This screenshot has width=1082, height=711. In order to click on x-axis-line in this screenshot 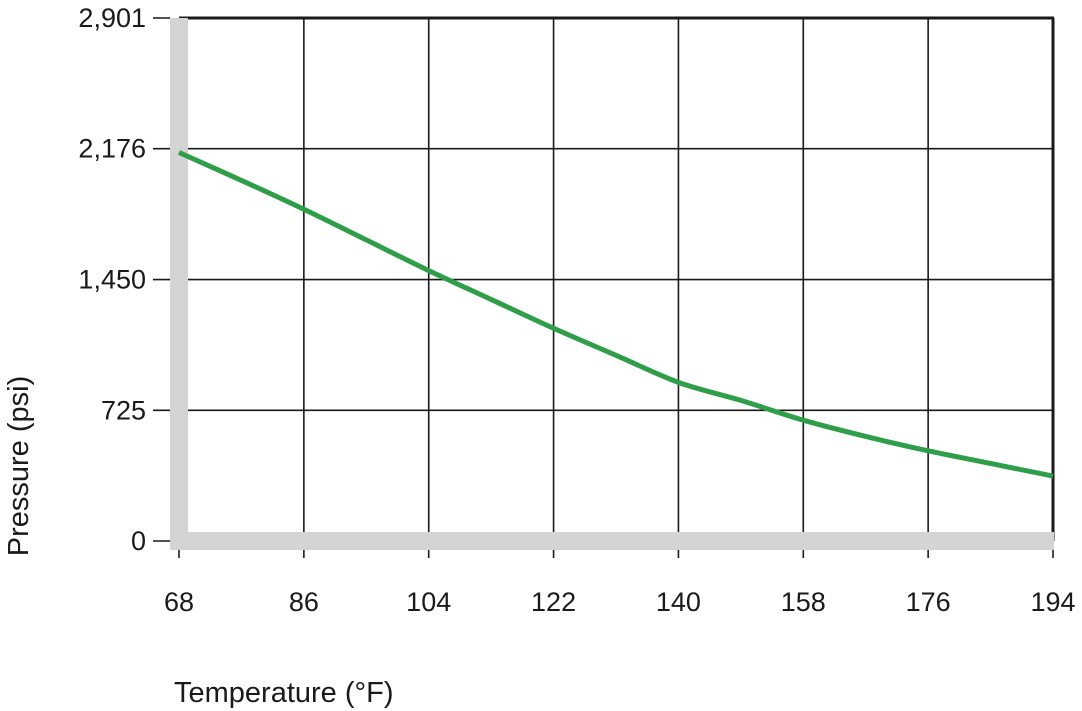, I will do `click(612, 541)`.